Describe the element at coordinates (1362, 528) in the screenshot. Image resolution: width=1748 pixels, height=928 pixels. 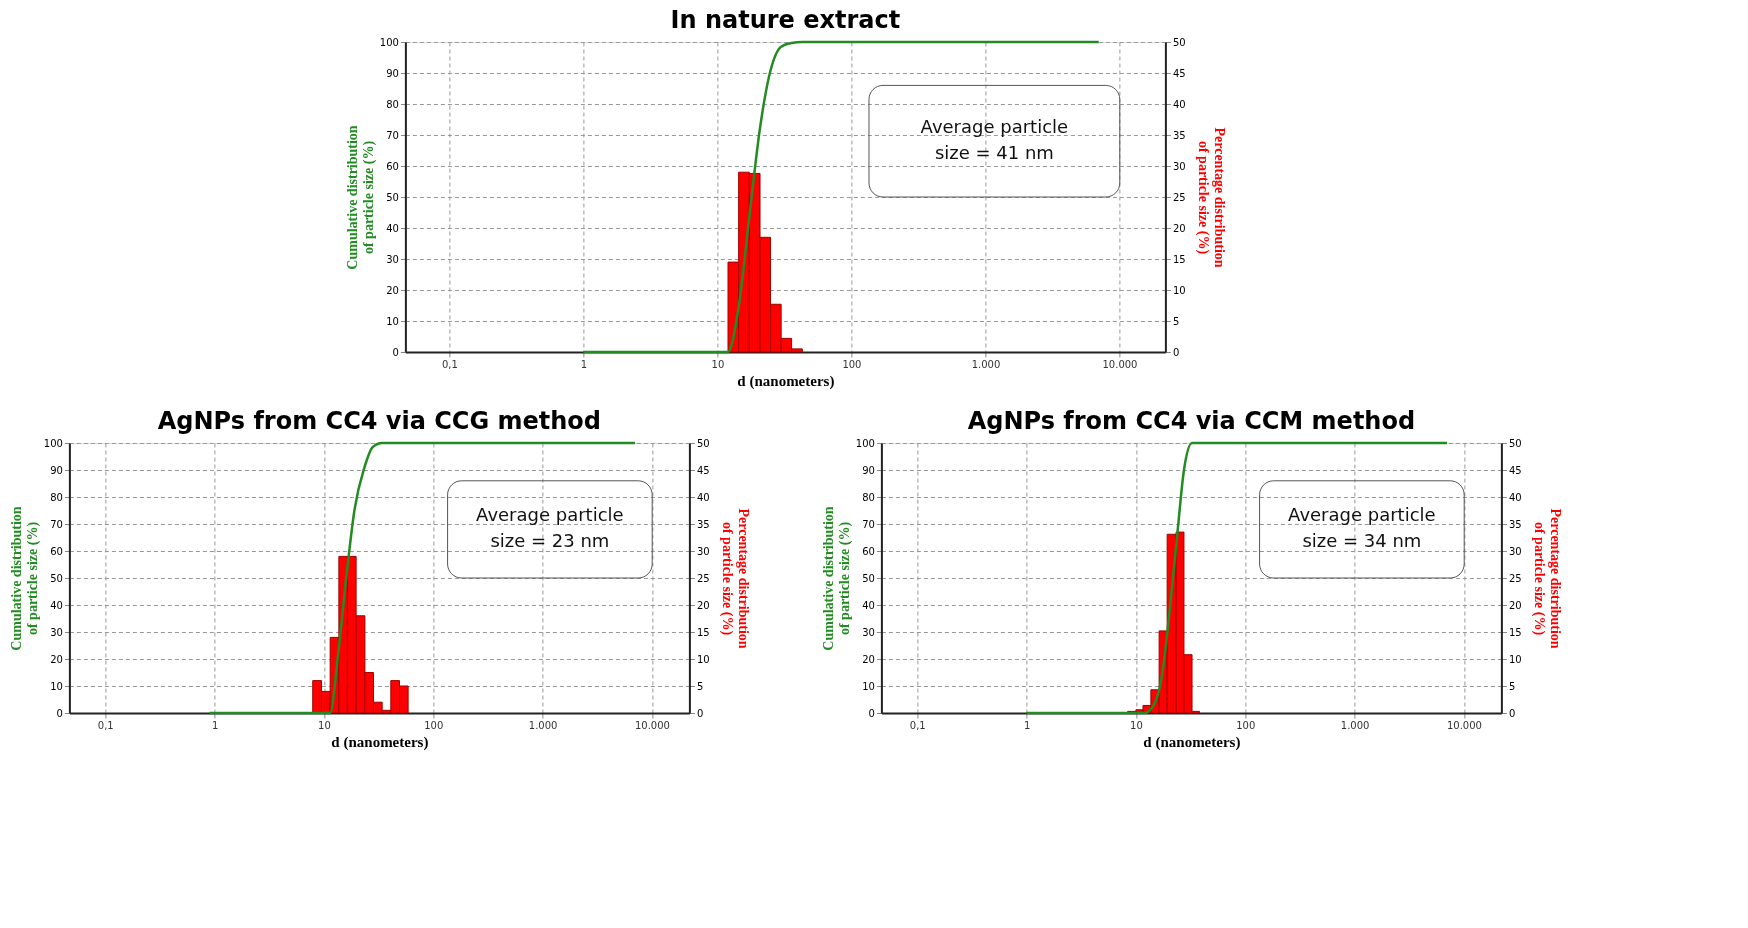
I see `annotation: Average particle size = 34 nm` at that location.